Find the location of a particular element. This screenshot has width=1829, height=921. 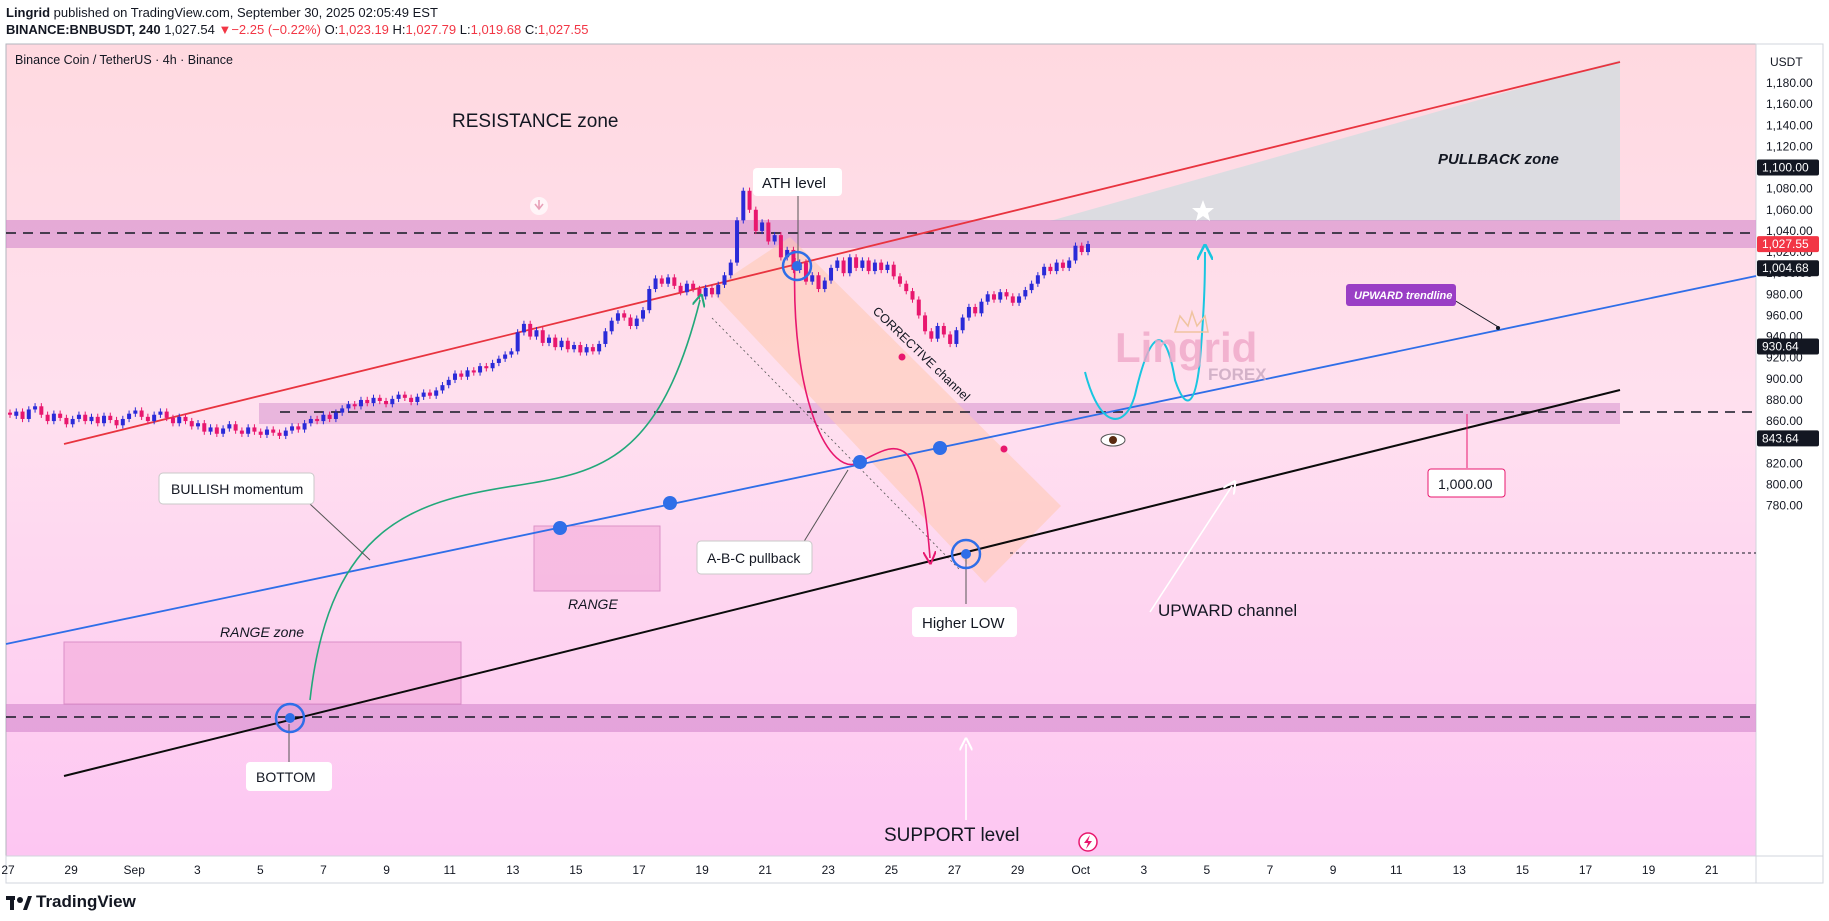

ath-circle-marker is located at coordinates (797, 266).